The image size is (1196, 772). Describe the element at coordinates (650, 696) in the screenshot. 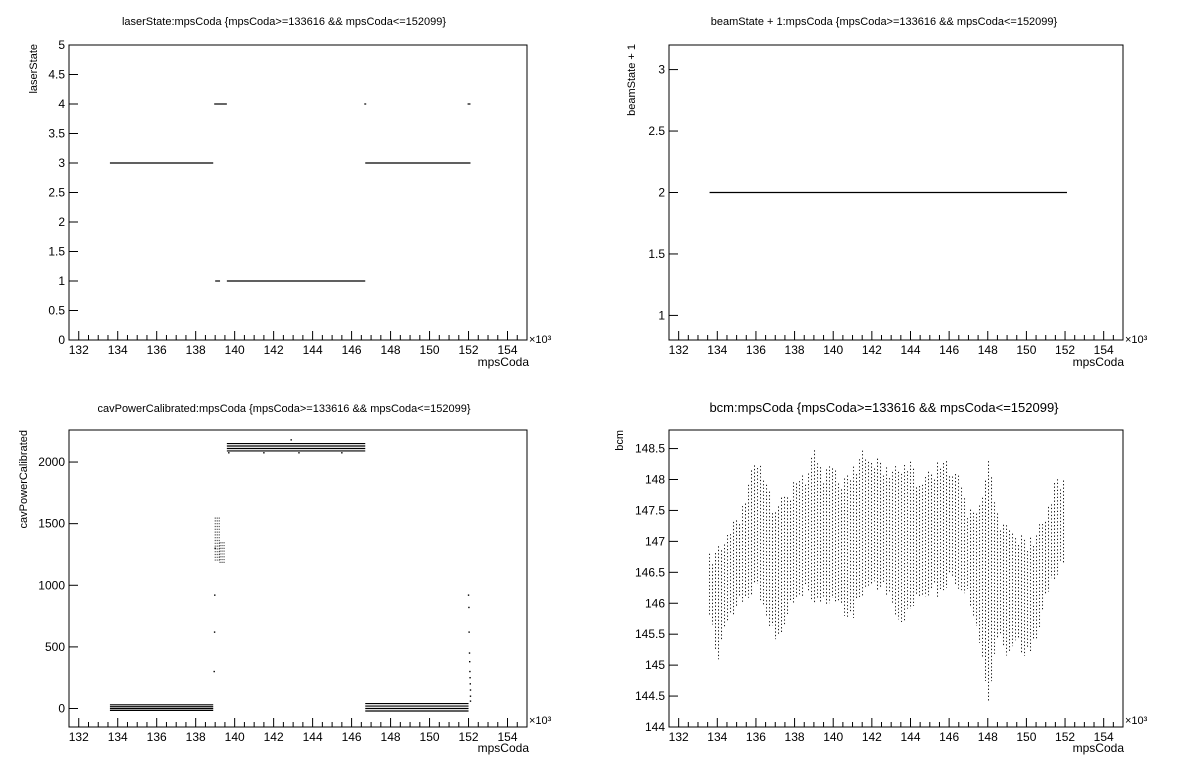

I see `y-tick-label: 144.5` at that location.